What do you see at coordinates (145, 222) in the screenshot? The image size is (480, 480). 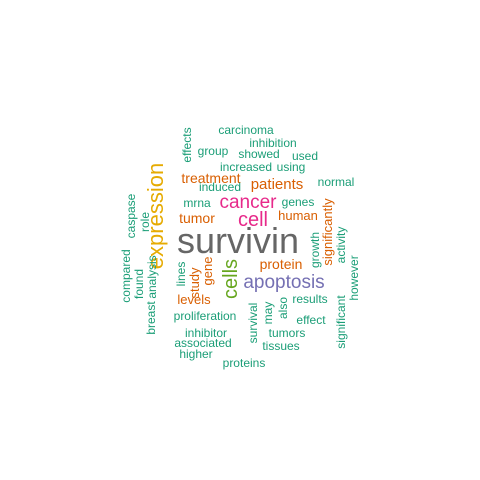 I see `word-role: role` at bounding box center [145, 222].